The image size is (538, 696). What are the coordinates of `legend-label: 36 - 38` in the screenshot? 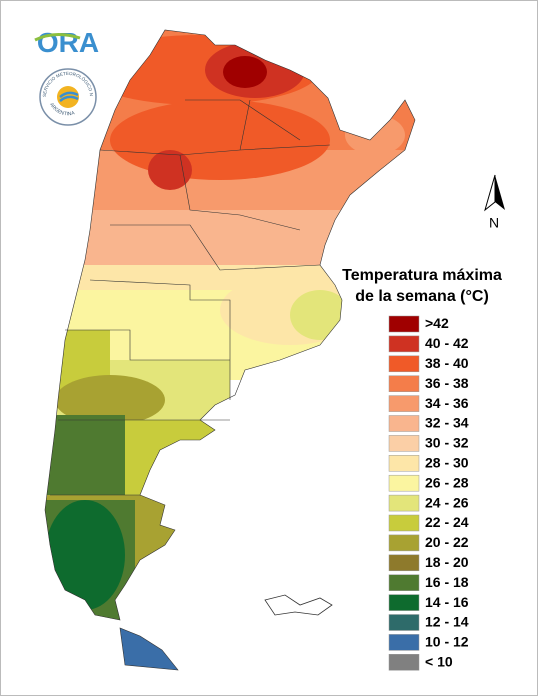 It's located at (447, 383).